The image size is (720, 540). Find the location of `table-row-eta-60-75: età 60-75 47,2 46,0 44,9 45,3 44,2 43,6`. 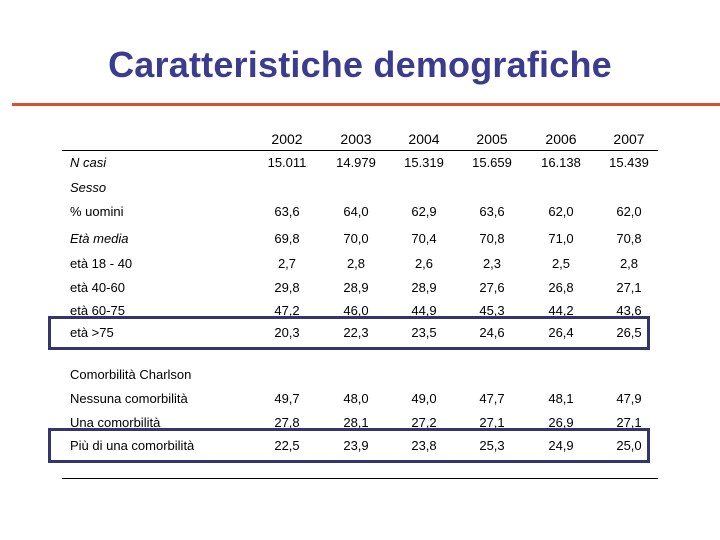

table-row-eta-60-75: età 60-75 47,2 46,0 44,9 45,3 44,2 43,6 is located at coordinates (360, 313).